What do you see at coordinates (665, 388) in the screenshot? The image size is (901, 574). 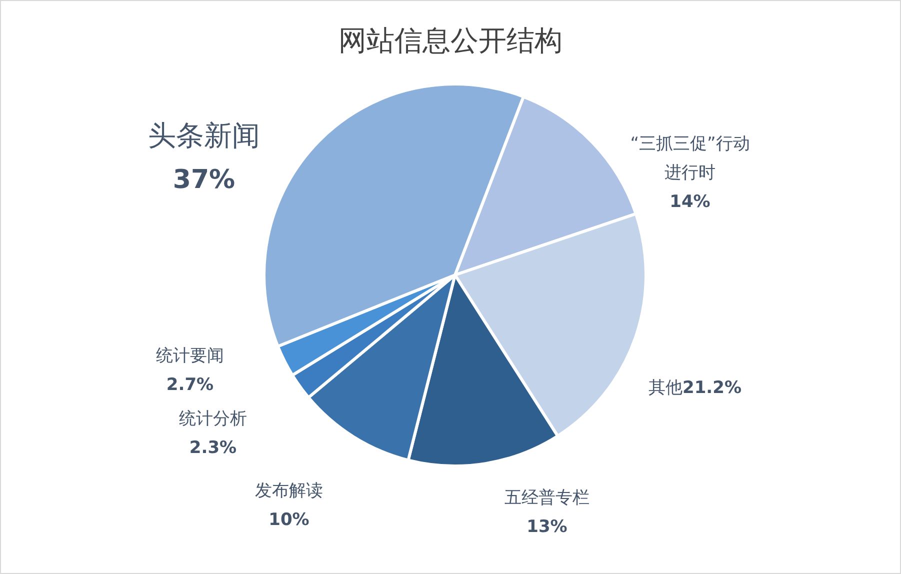 I see `slice-label: 其他` at bounding box center [665, 388].